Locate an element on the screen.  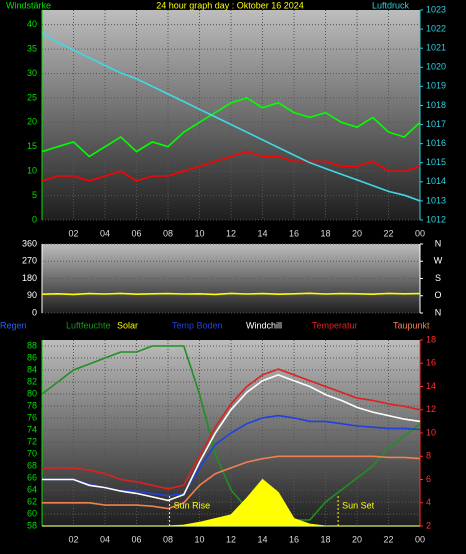
y-tick-label: 10 is located at coordinates (32, 171).